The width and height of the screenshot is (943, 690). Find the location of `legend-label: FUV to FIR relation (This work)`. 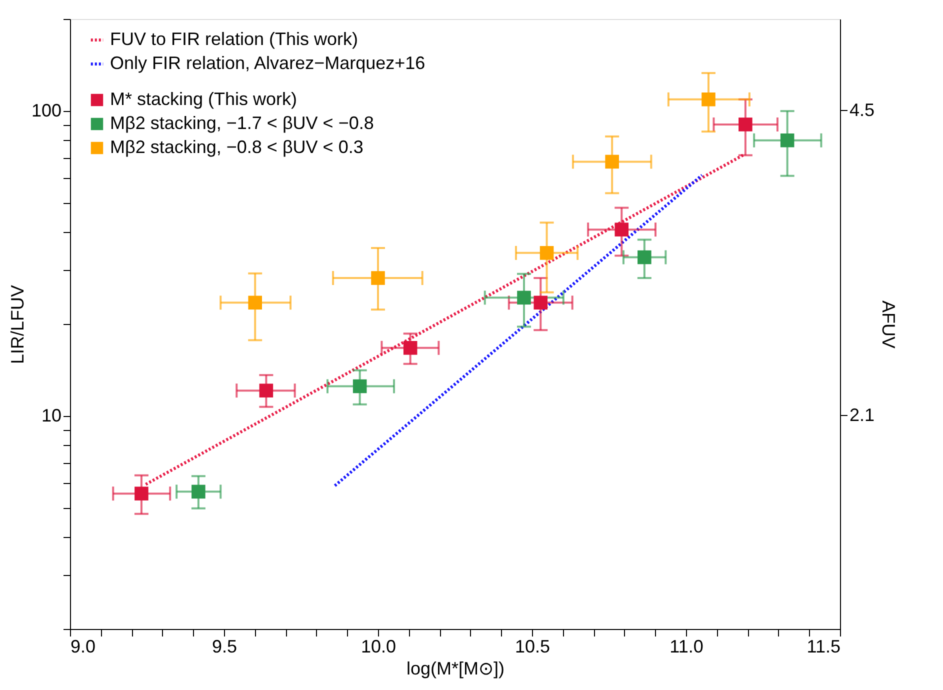

legend-label: FUV to FIR relation (This work) is located at coordinates (234, 39).